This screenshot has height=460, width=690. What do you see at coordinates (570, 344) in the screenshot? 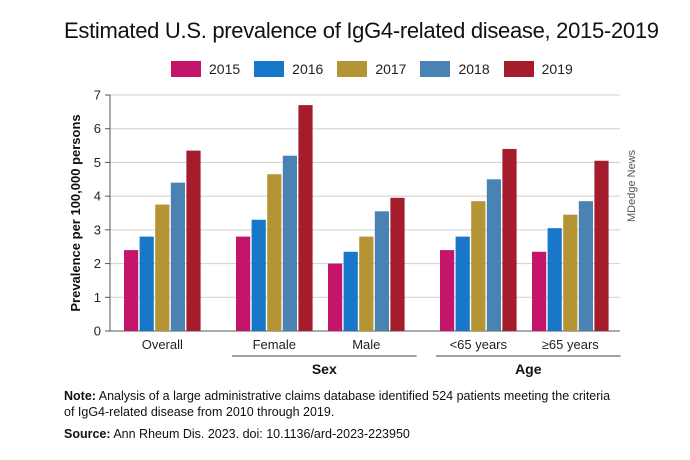
I see `x-category-label: ≥65 years` at bounding box center [570, 344].